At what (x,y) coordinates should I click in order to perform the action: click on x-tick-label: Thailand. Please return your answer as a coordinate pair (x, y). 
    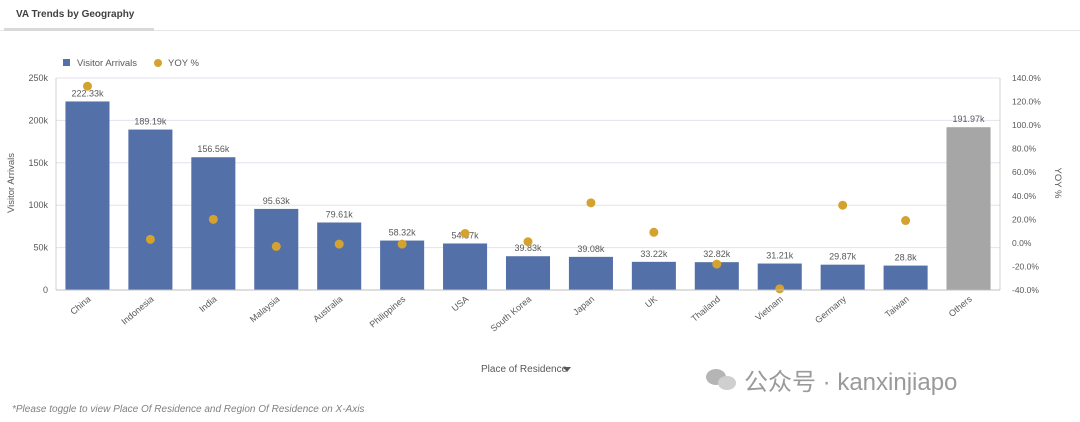
    Looking at the image, I should click on (705, 309).